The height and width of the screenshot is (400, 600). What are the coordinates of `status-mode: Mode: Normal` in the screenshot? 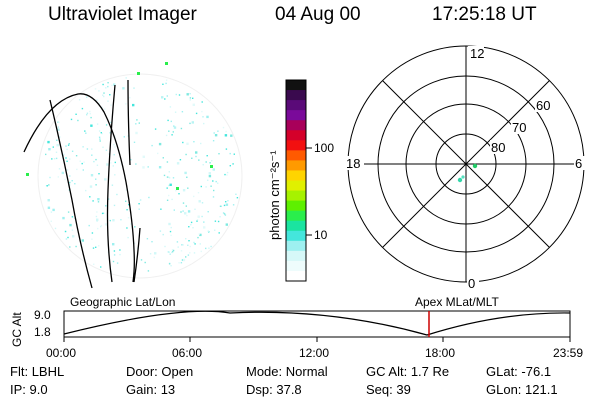 It's located at (287, 371).